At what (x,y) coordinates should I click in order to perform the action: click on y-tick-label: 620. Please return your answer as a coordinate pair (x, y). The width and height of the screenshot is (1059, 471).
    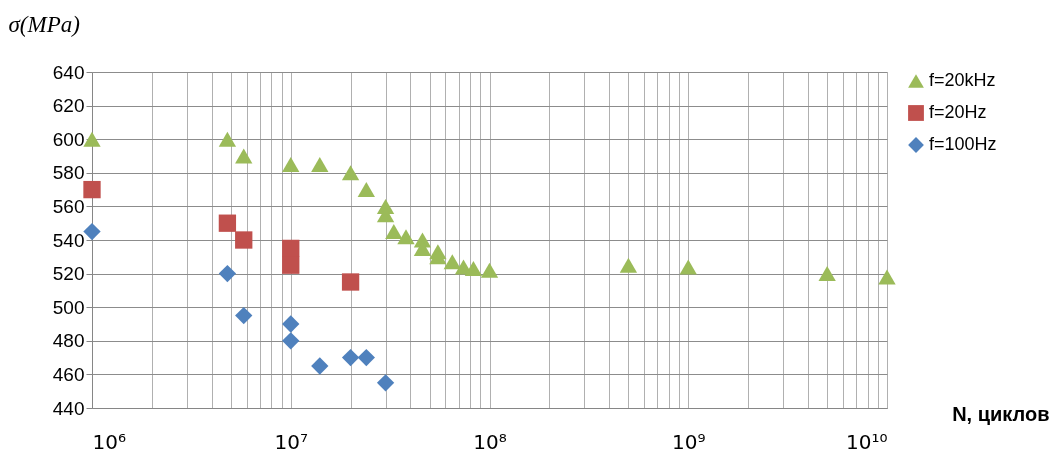
    Looking at the image, I should click on (68, 106).